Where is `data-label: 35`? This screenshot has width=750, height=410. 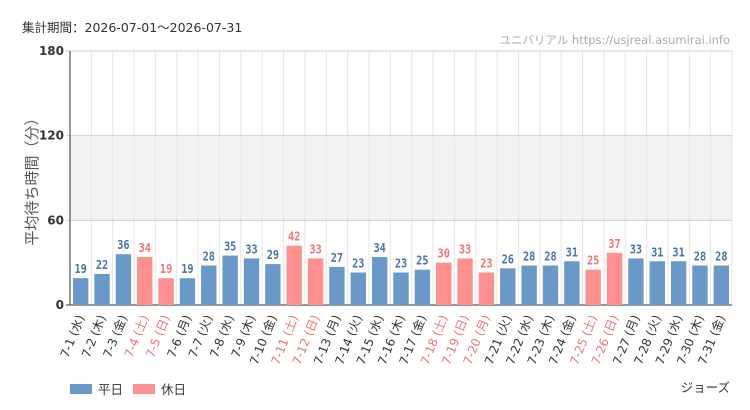 data-label: 35 is located at coordinates (230, 246).